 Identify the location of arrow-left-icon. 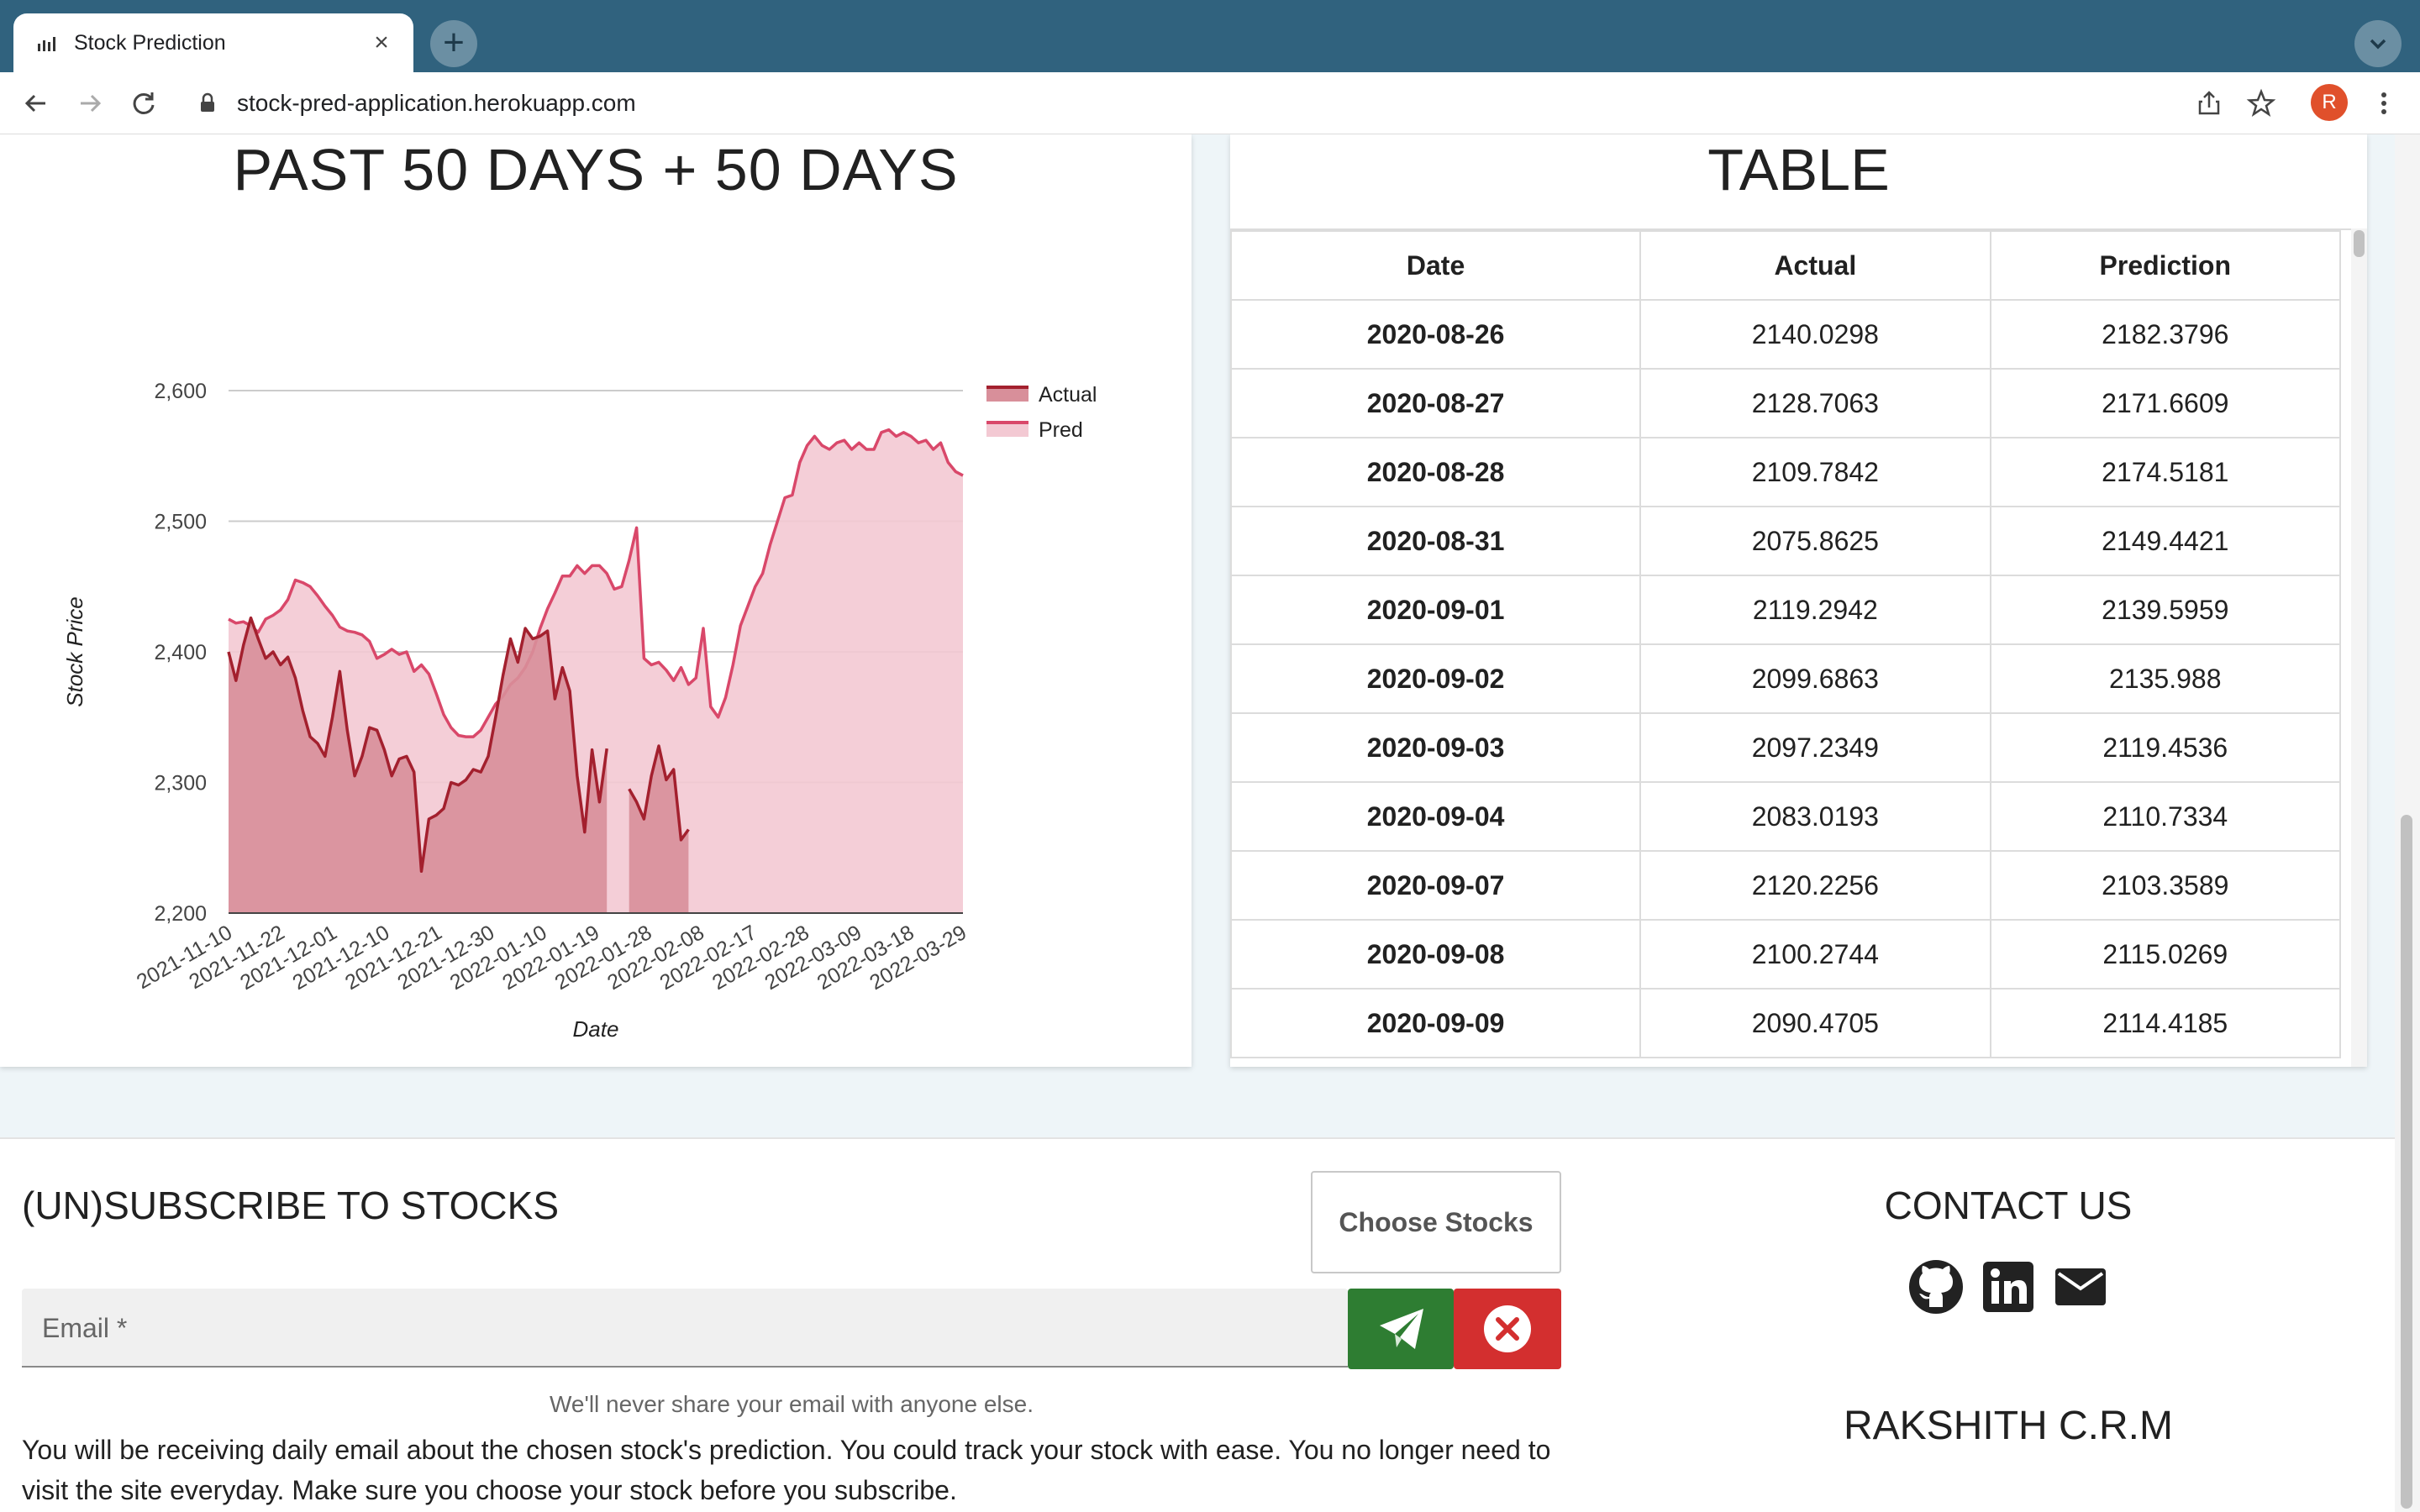
(34, 103).